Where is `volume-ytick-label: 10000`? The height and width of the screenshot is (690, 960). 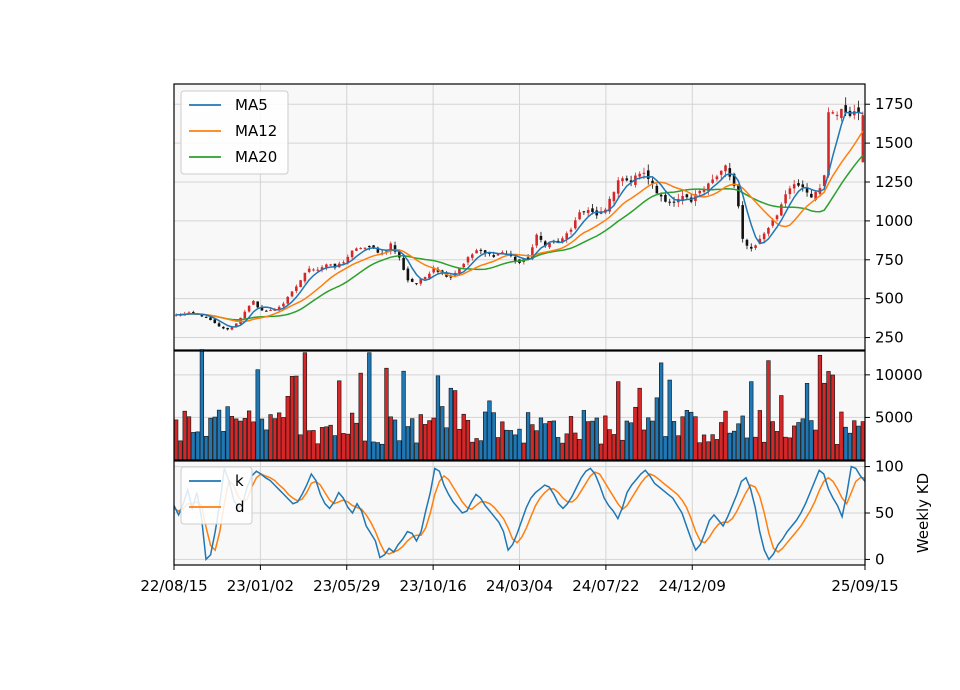 volume-ytick-label: 10000 is located at coordinates (899, 375).